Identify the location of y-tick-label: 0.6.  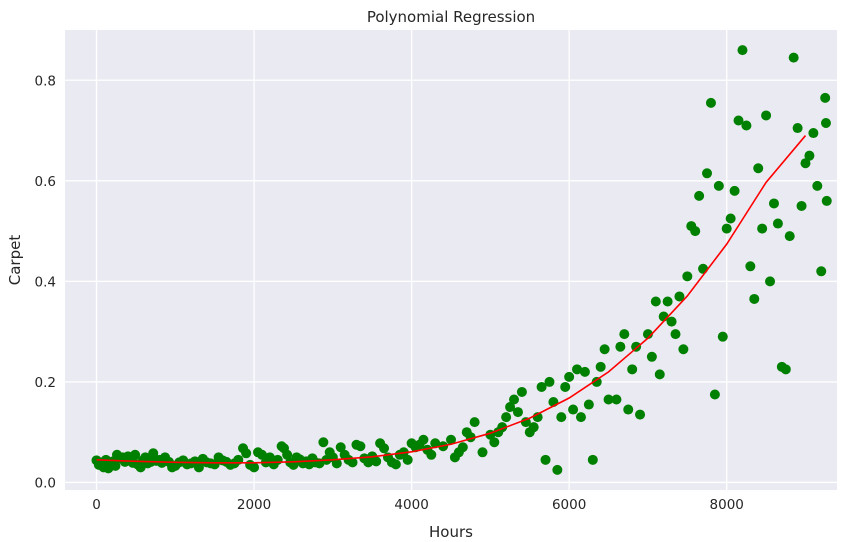
(45, 182).